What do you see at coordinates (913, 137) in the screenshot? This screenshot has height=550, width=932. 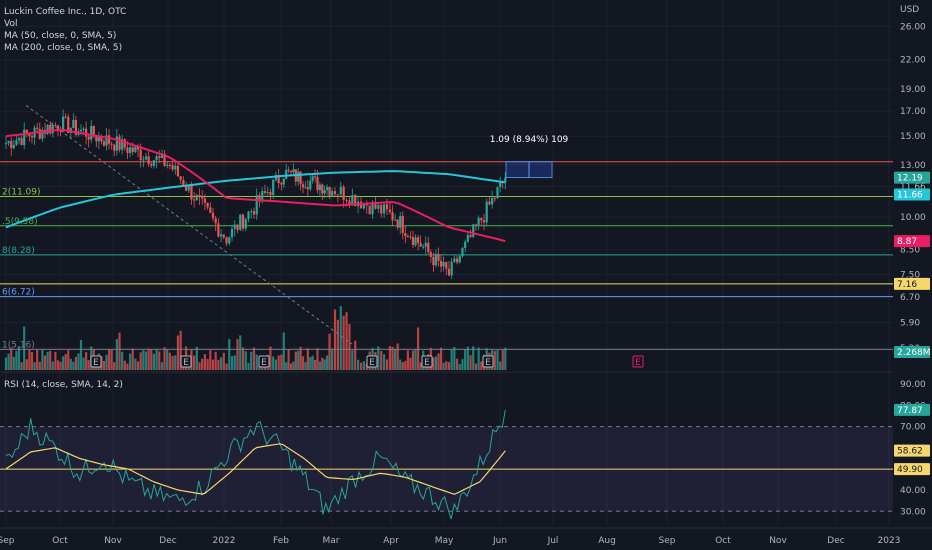 I see `price-tick-label: 15.00` at bounding box center [913, 137].